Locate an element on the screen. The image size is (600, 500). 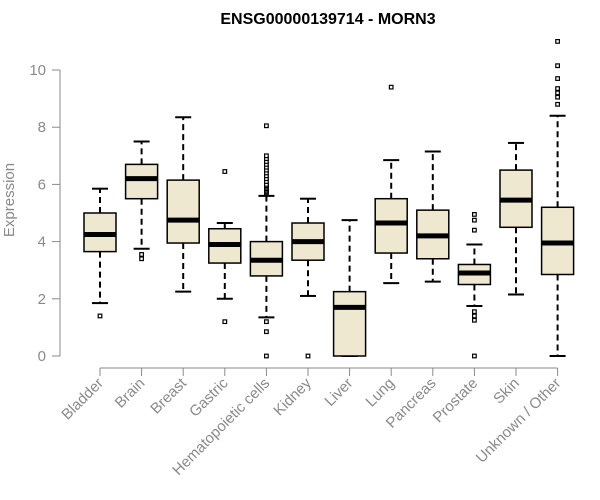
y-tick-label: 8 is located at coordinates (42, 127).